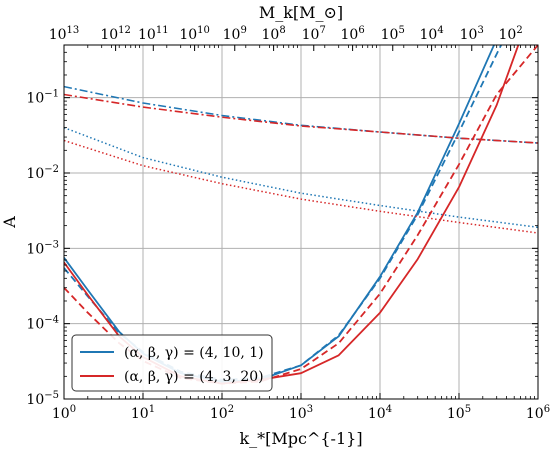 This screenshot has height=451, width=556. I want to click on x-tick-label: 102, so click(222, 413).